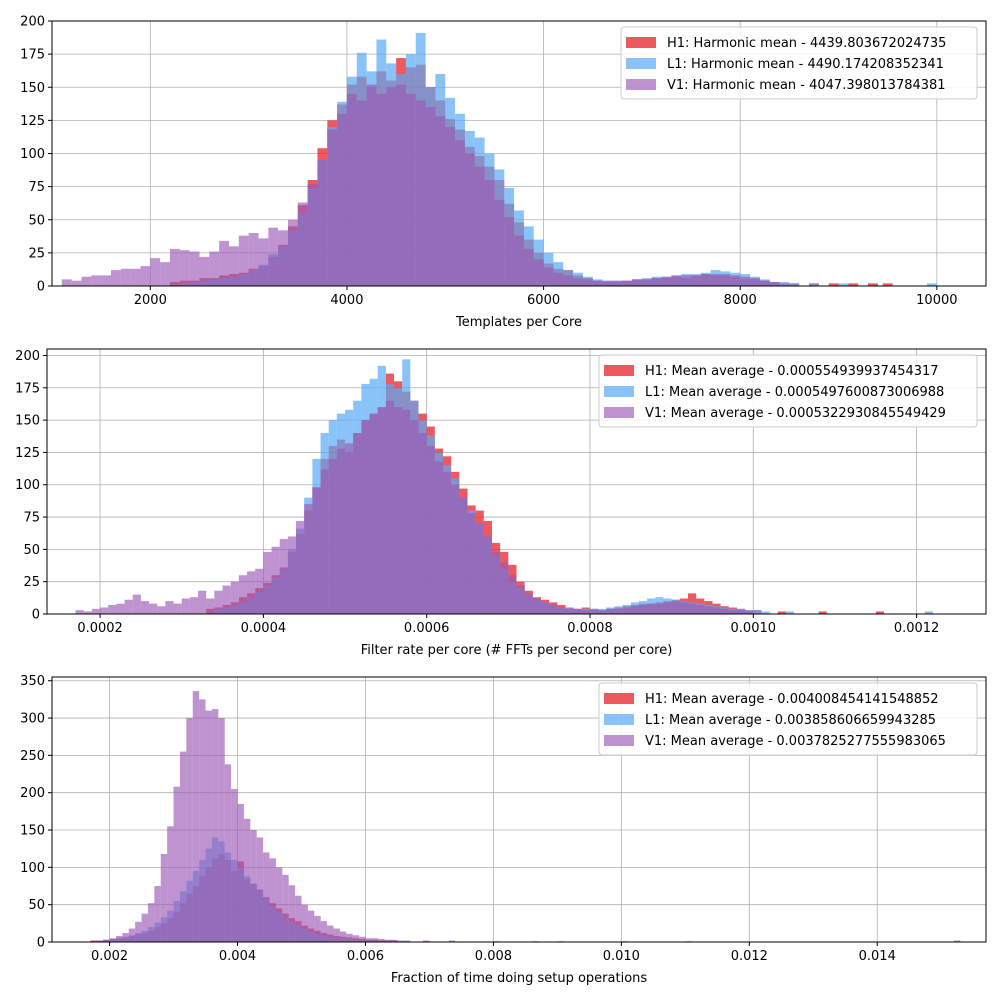 This screenshot has height=1000, width=1000. What do you see at coordinates (749, 956) in the screenshot?
I see `x-tick-label: 0.012` at bounding box center [749, 956].